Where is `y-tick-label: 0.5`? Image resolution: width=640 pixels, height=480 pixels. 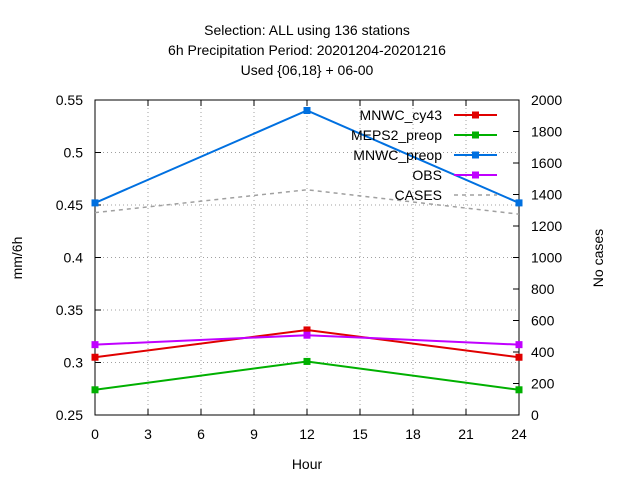
y-tick-label: 0.5 is located at coordinates (74, 153).